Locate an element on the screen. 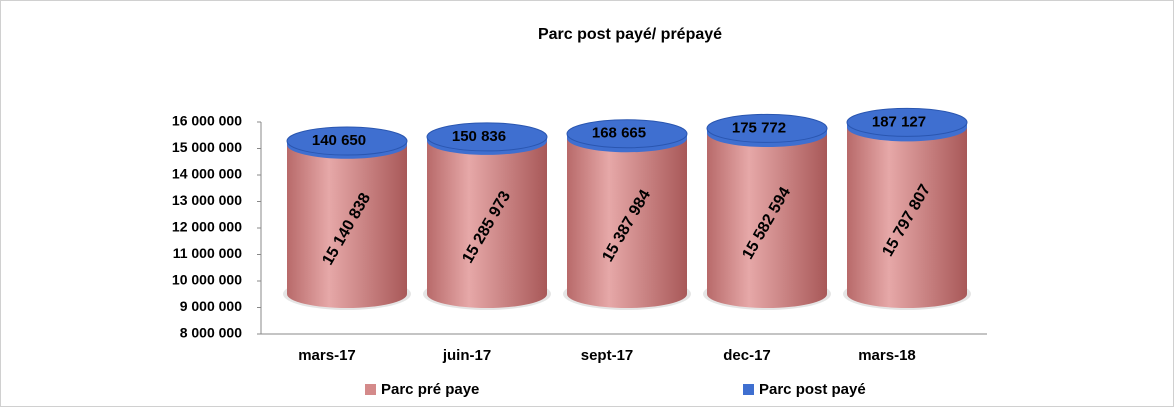 The image size is (1174, 407). y-tick-label: 8 000 000 is located at coordinates (211, 333).